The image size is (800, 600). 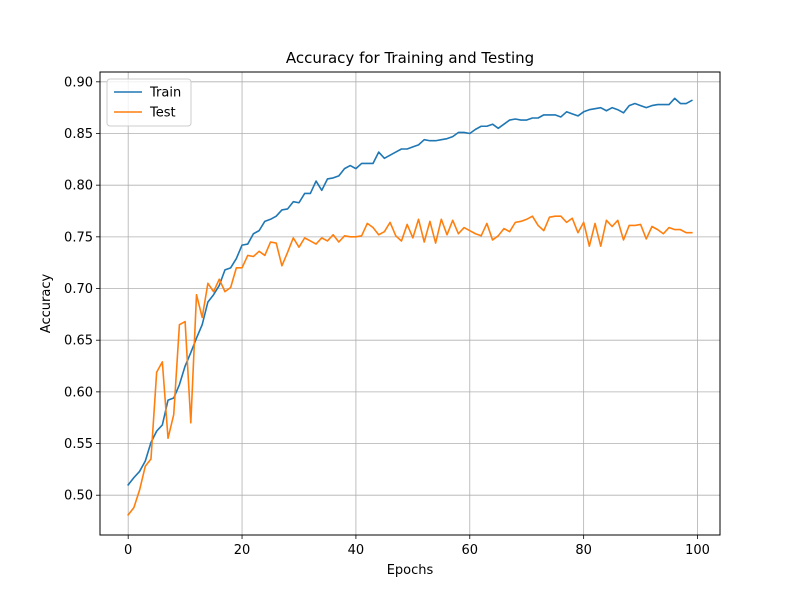 I want to click on y-tick-label: 0.85, so click(x=78, y=134).